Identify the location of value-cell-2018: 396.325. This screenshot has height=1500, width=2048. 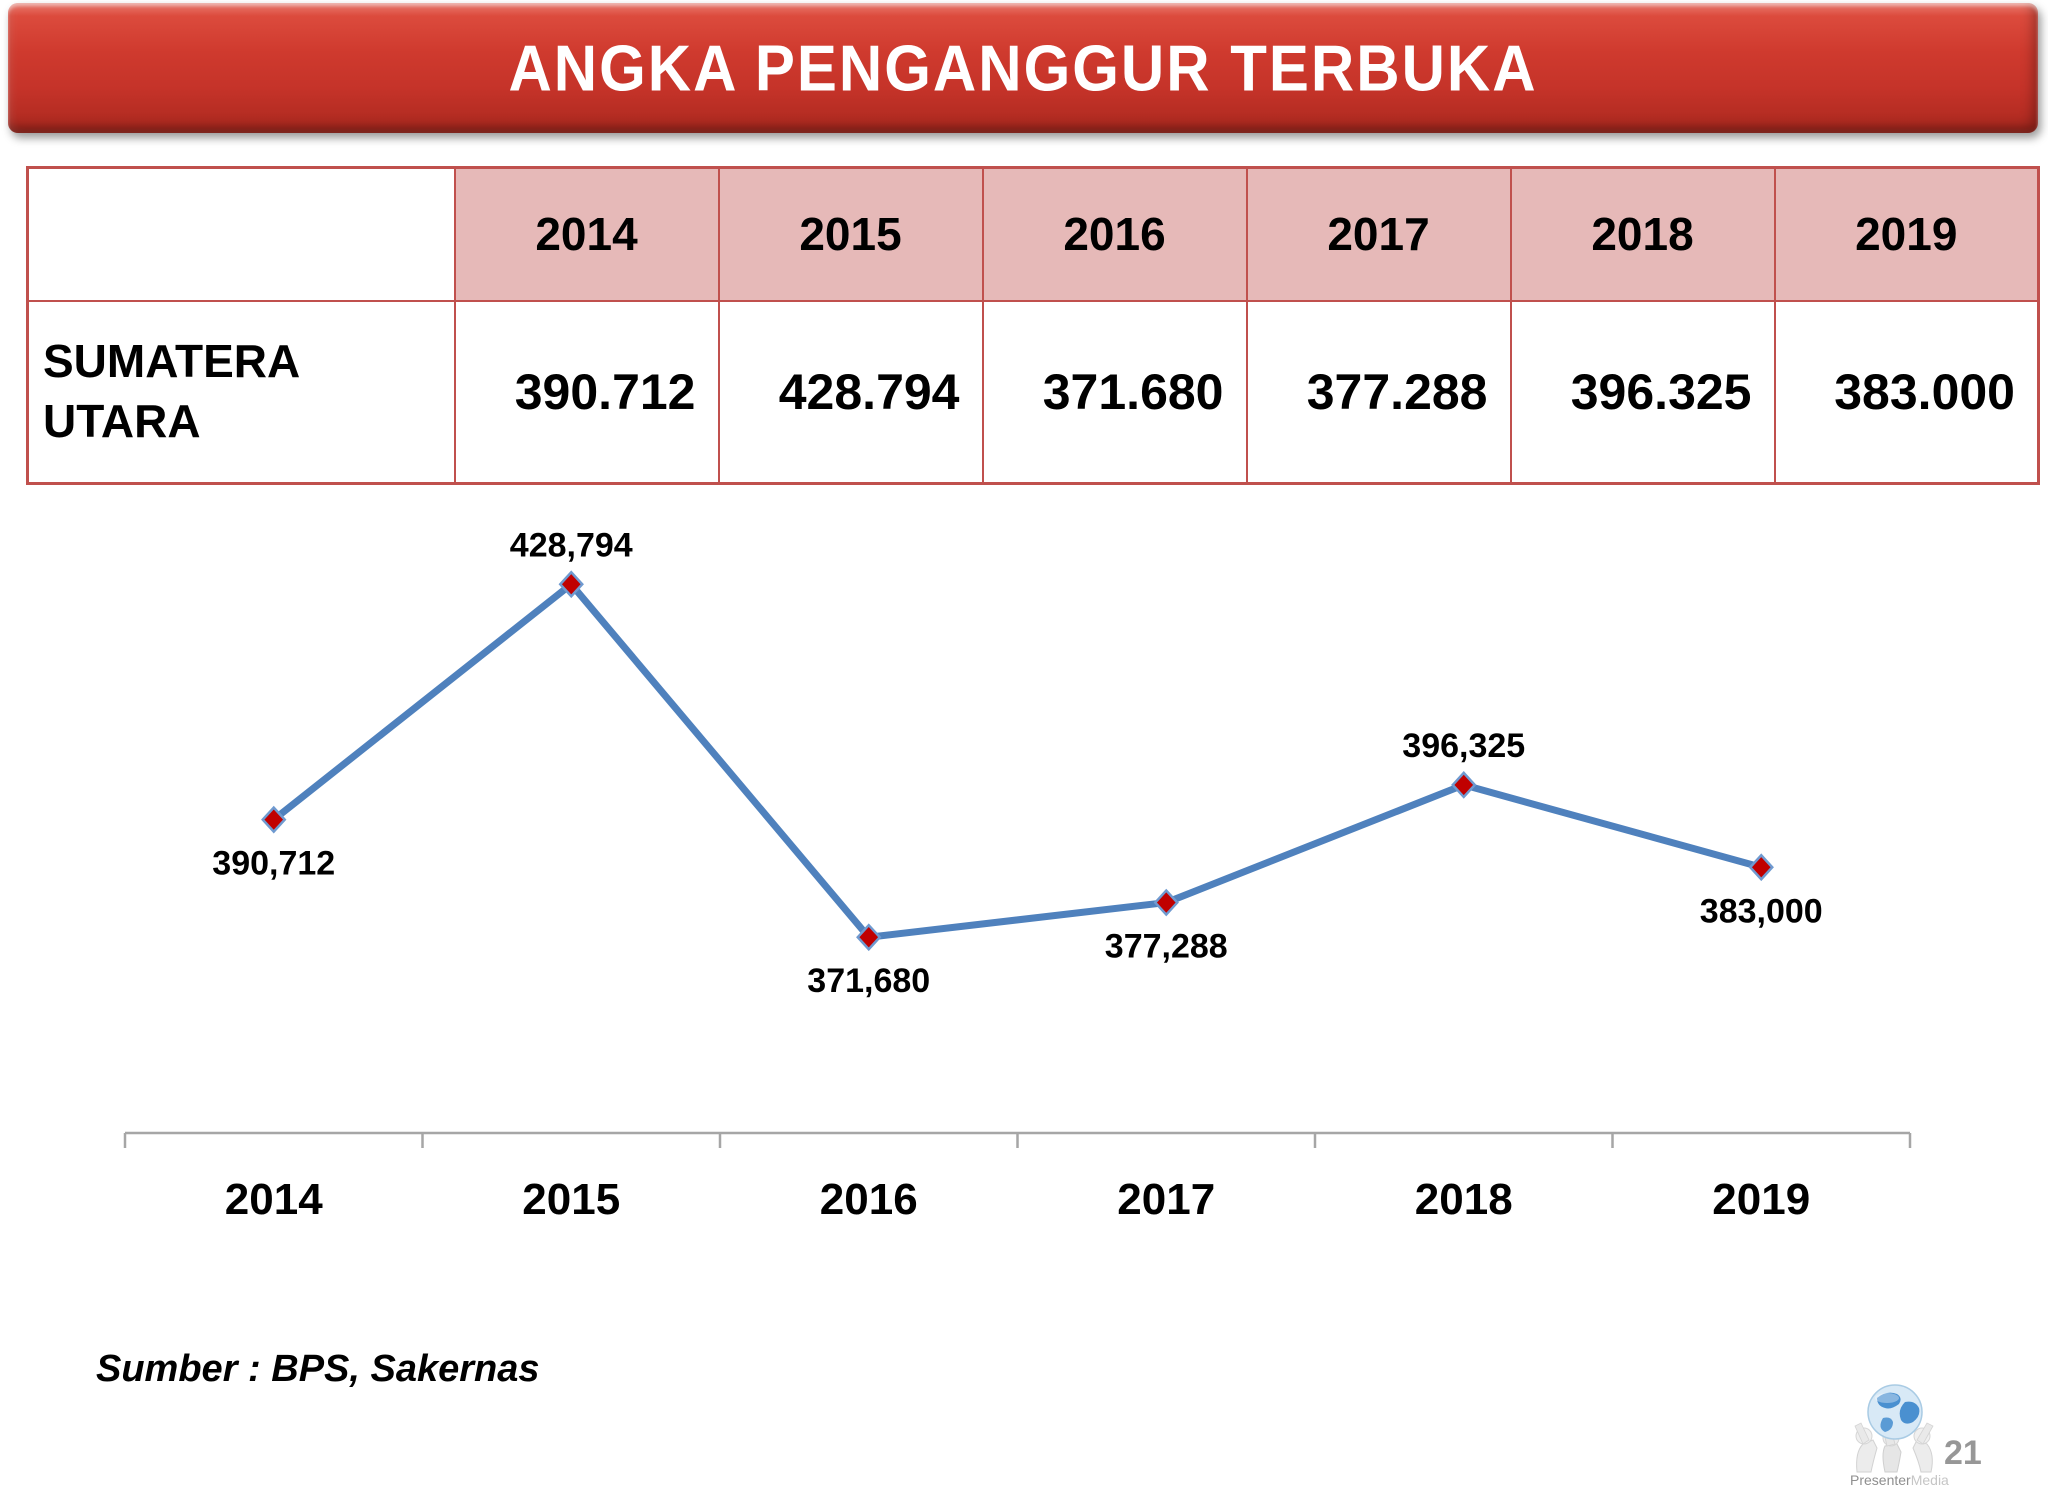
(1642, 392).